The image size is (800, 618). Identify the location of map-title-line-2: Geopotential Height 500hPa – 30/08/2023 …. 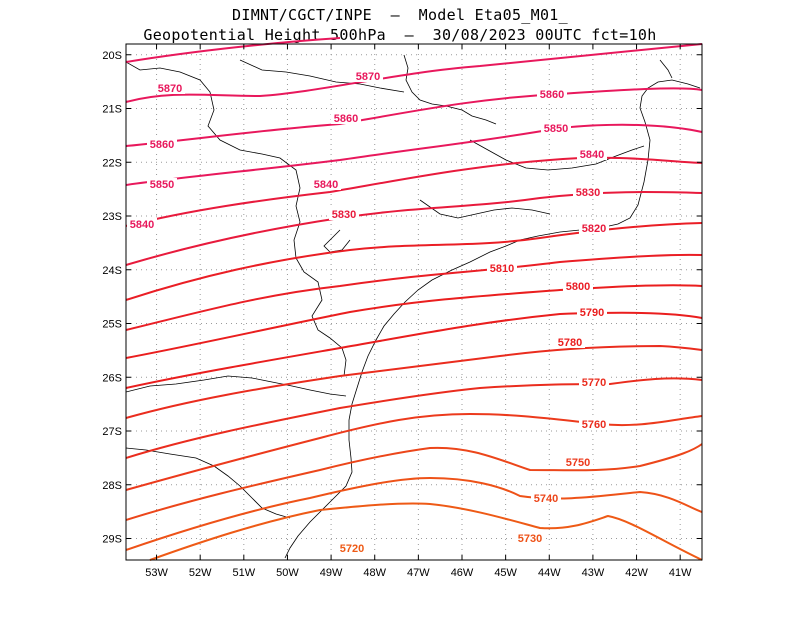
(400, 35).